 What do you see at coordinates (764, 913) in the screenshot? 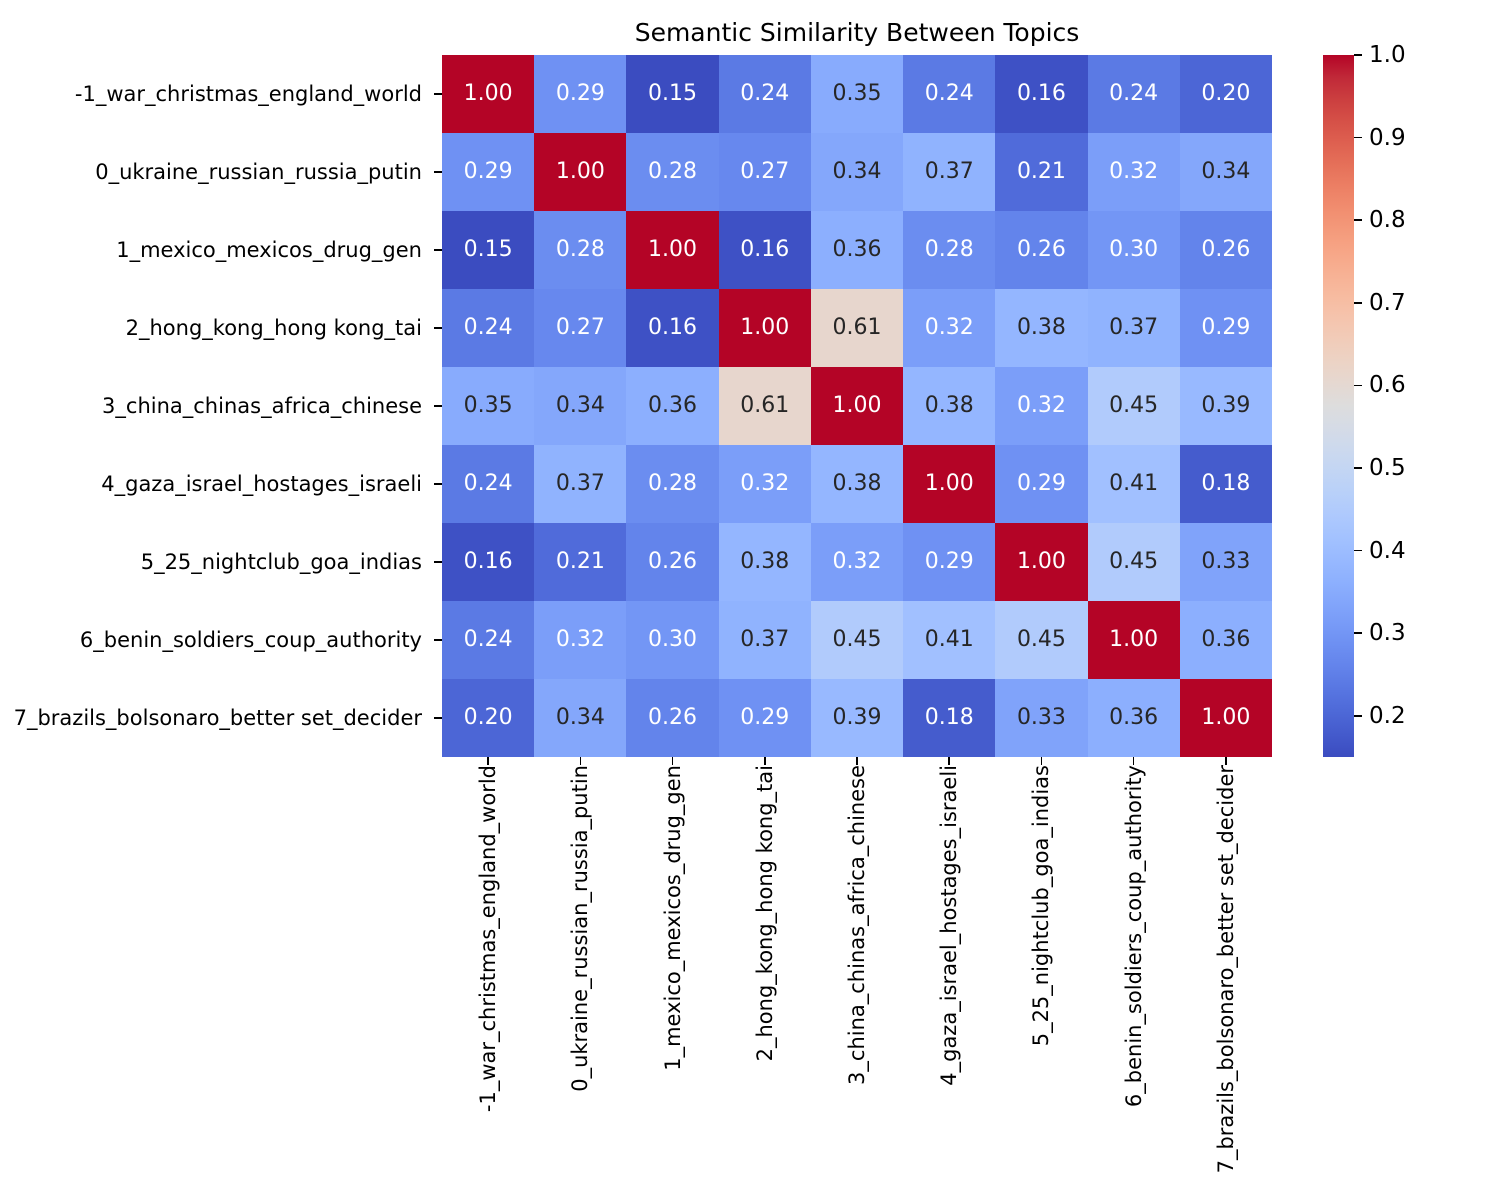
I see `x-axis-tick-label: 2_hong_kong_hong kong_tai` at bounding box center [764, 913].